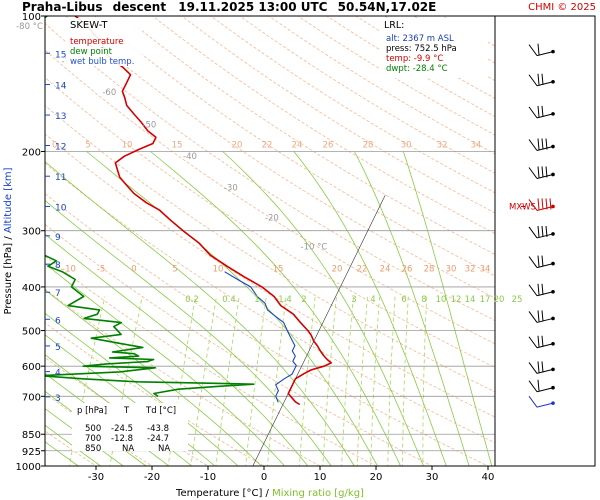 Image resolution: width=600 pixels, height=500 pixels. I want to click on pressure-tick-label: 1000, so click(28, 467).